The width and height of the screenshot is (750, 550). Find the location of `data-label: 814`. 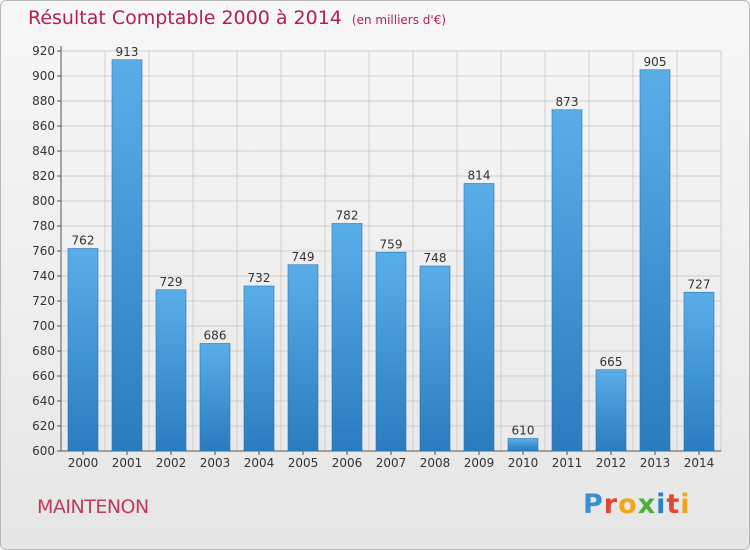

data-label: 814 is located at coordinates (479, 176).